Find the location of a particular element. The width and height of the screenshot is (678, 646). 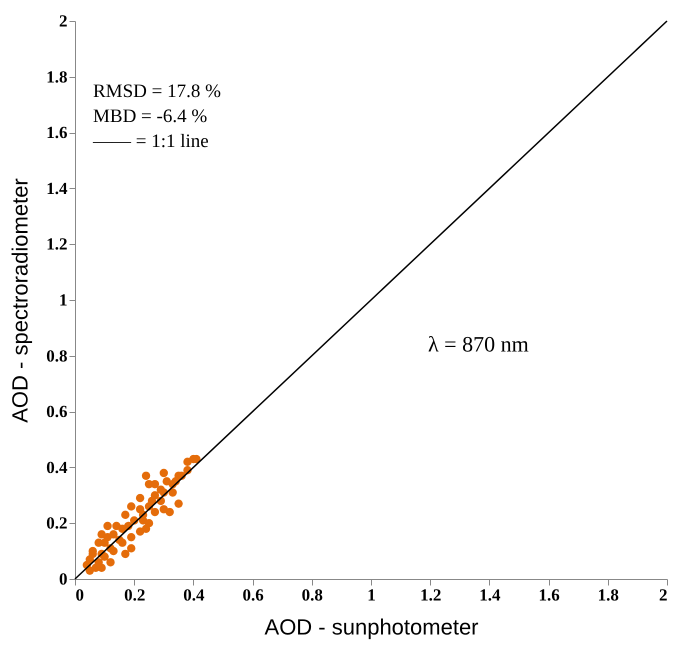

y-tick-label: 0.2 is located at coordinates (57, 523).